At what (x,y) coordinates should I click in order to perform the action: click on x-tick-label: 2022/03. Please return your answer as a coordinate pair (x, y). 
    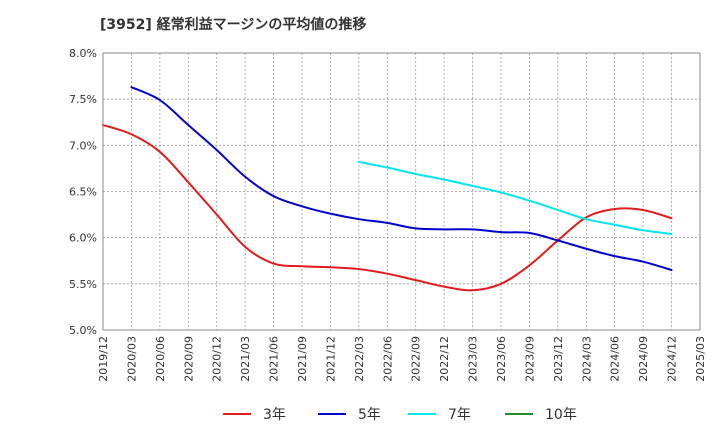
    Looking at the image, I should click on (359, 359).